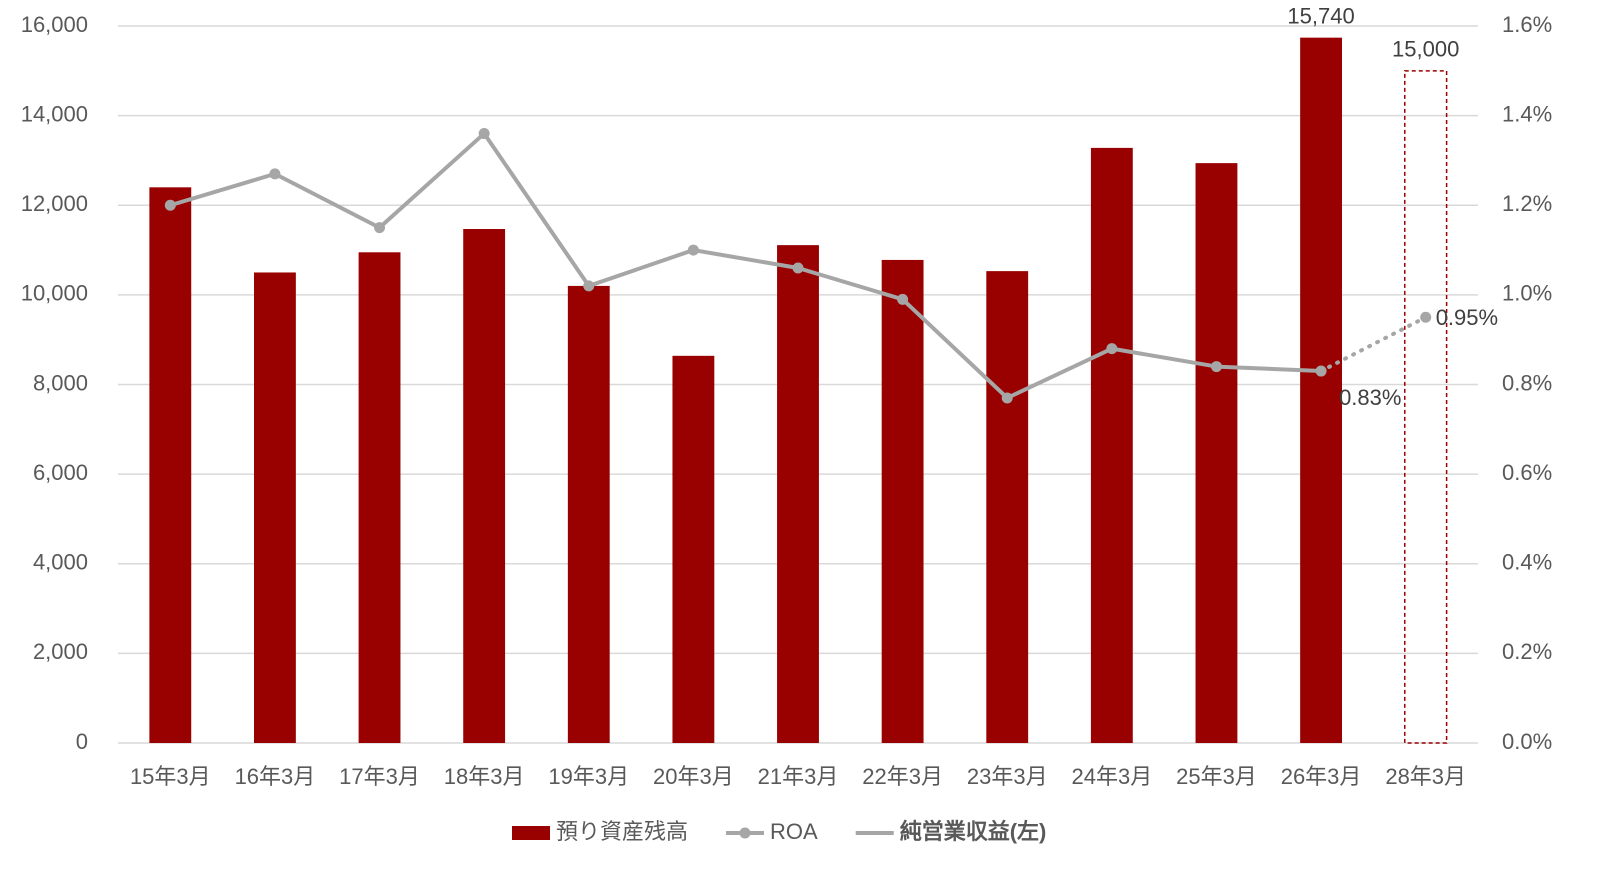 The image size is (1604, 889). Describe the element at coordinates (82, 741) in the screenshot. I see `y-tick-label: 0` at that location.